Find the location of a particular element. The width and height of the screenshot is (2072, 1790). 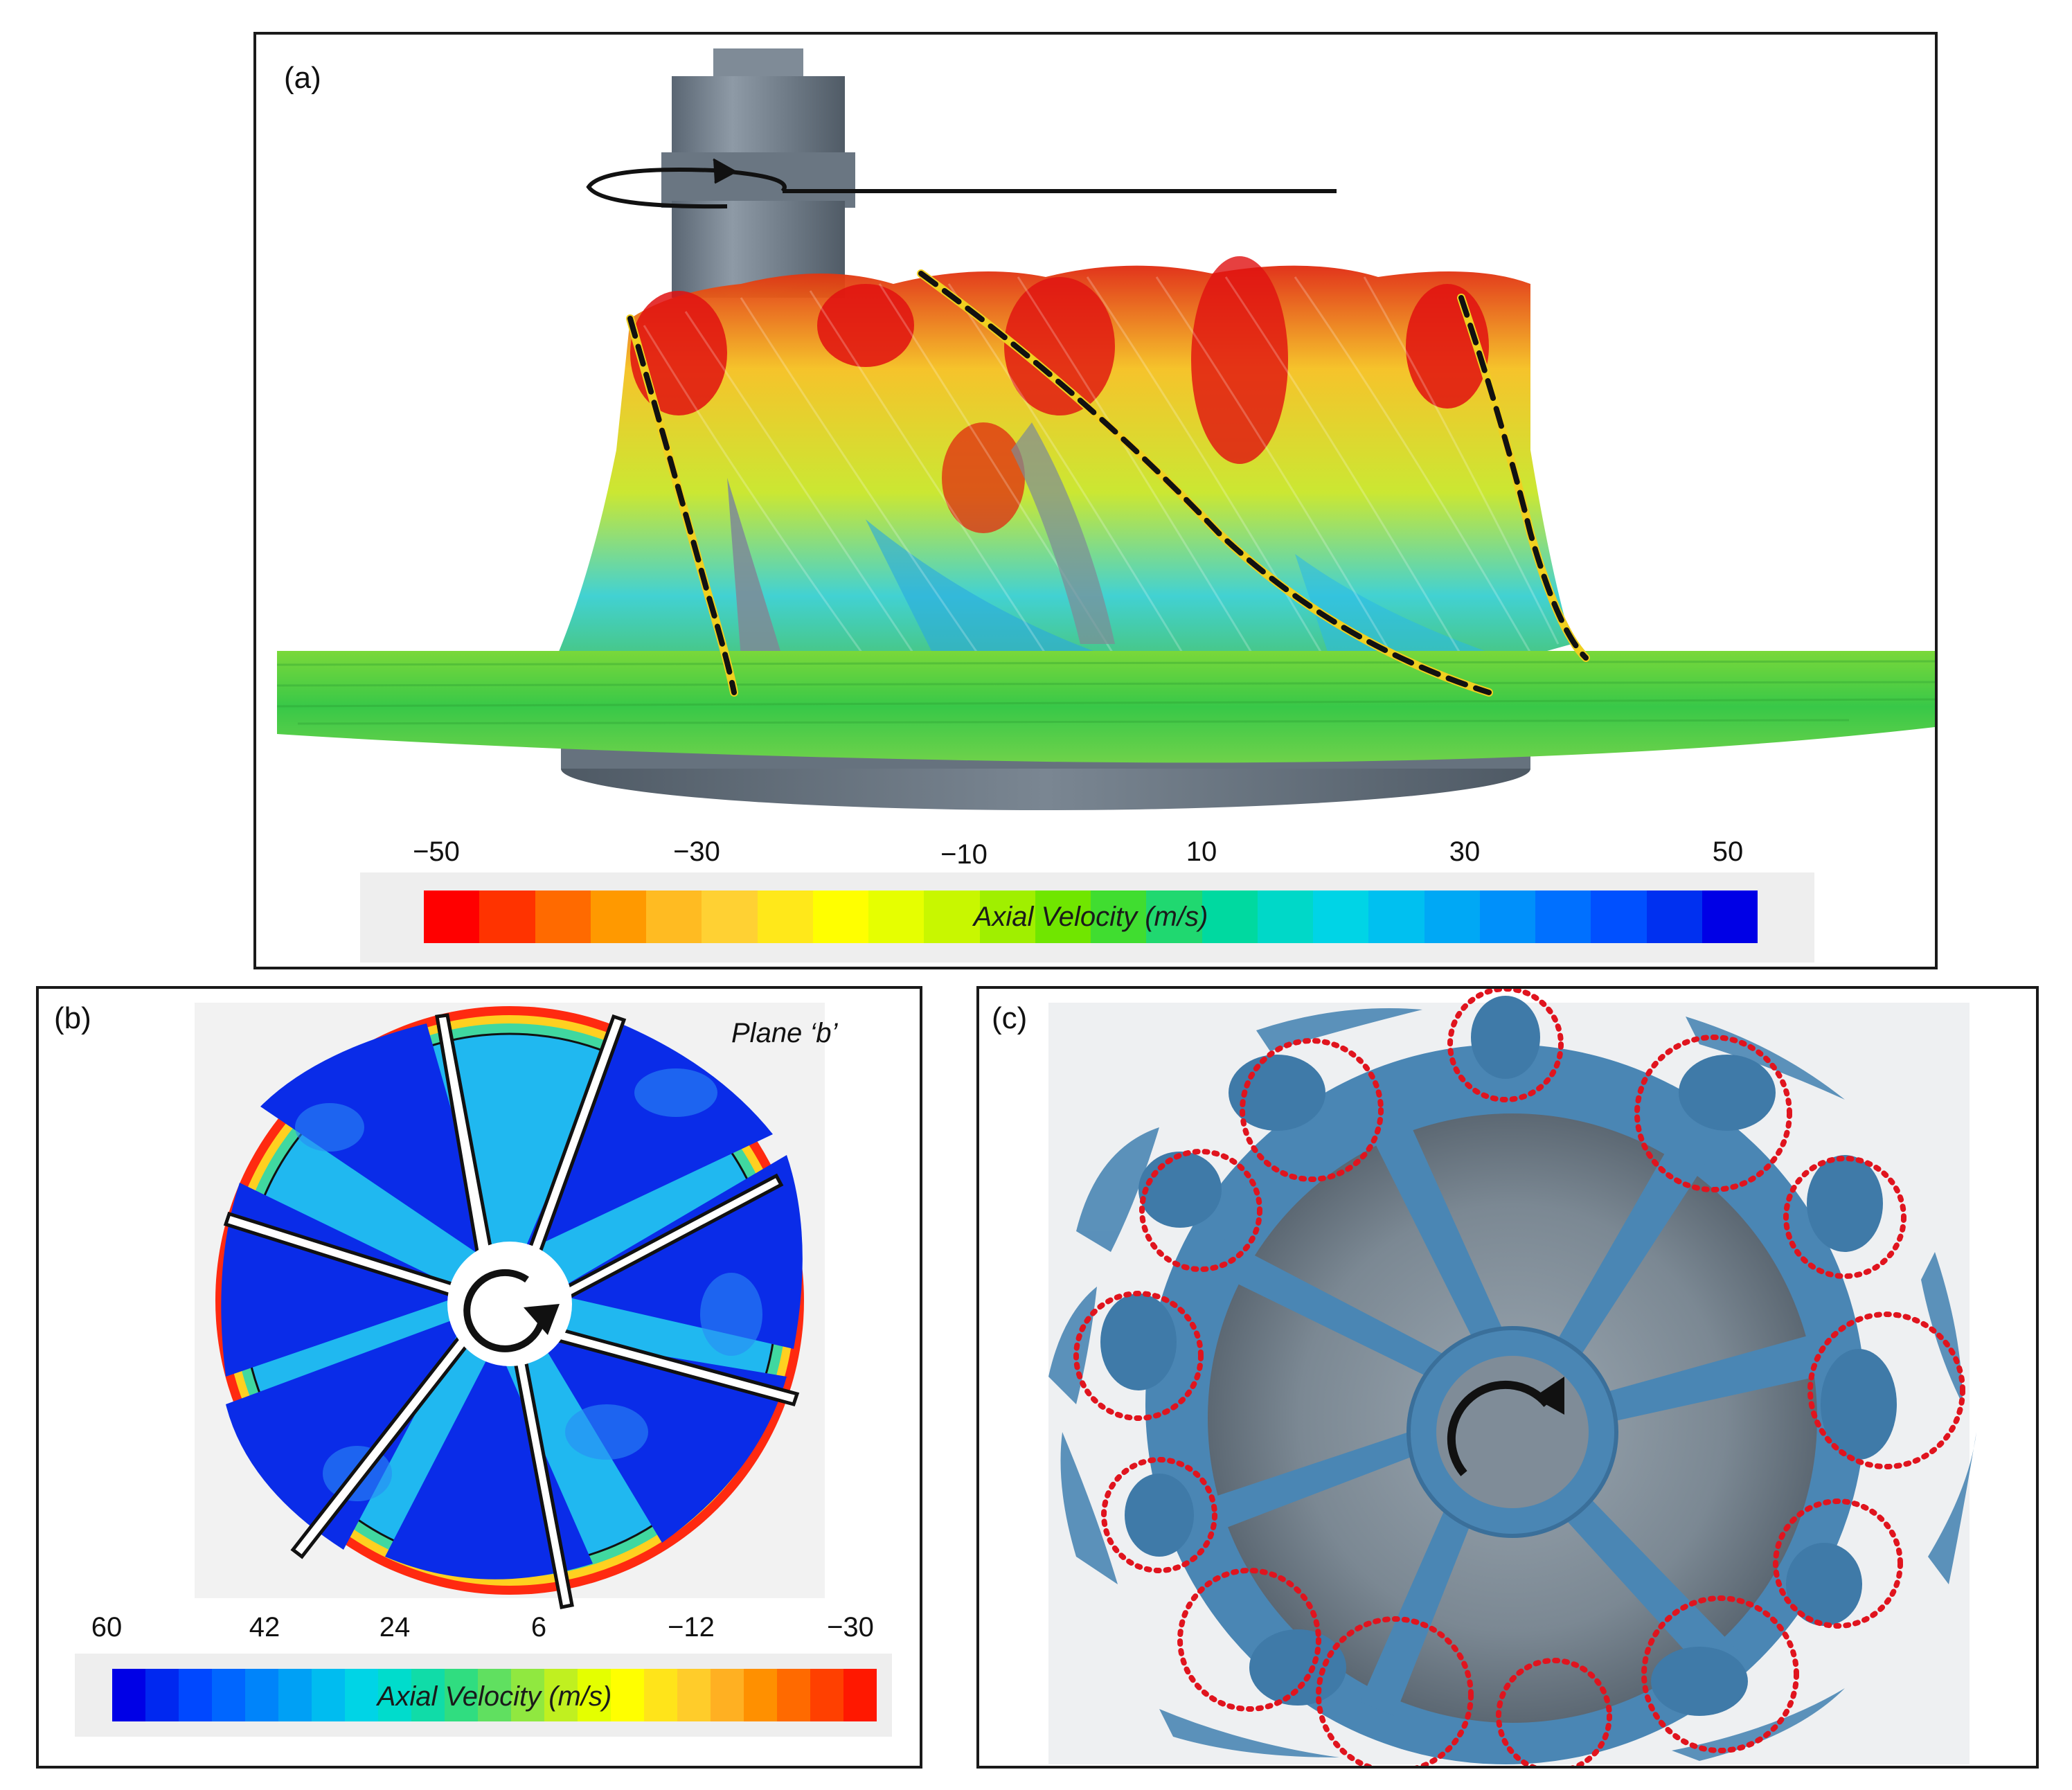

panel-label-c: (c) is located at coordinates (1010, 1018).